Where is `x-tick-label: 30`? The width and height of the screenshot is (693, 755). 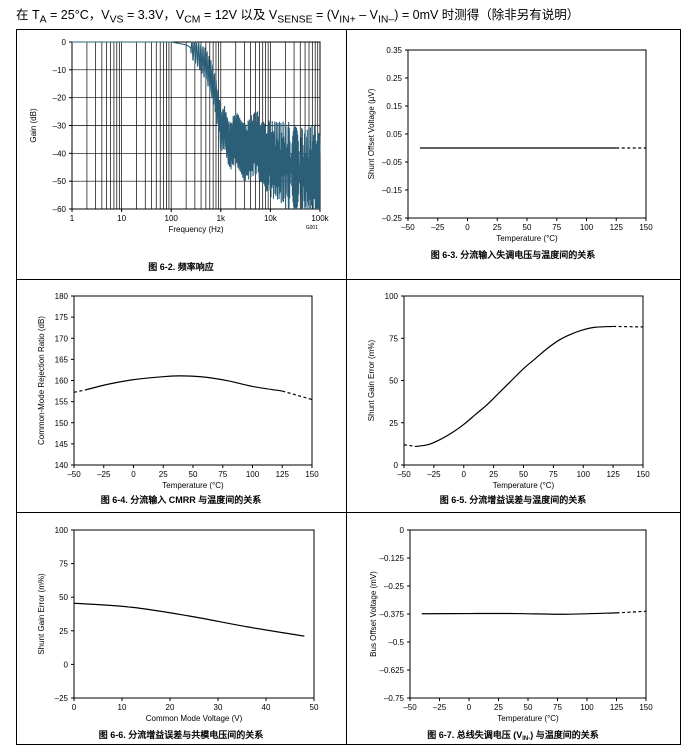
x-tick-label: 30 is located at coordinates (218, 707).